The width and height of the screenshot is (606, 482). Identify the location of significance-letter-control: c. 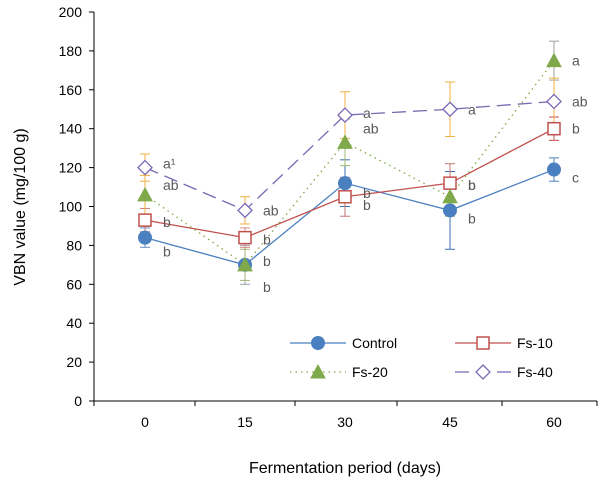
(575, 178).